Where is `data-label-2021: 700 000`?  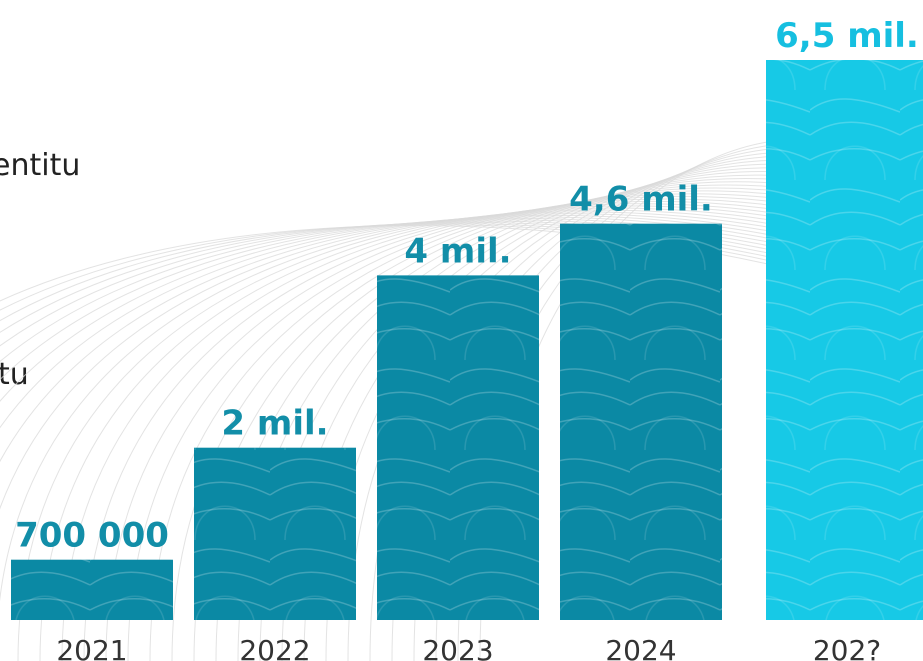 data-label-2021: 700 000 is located at coordinates (92, 536).